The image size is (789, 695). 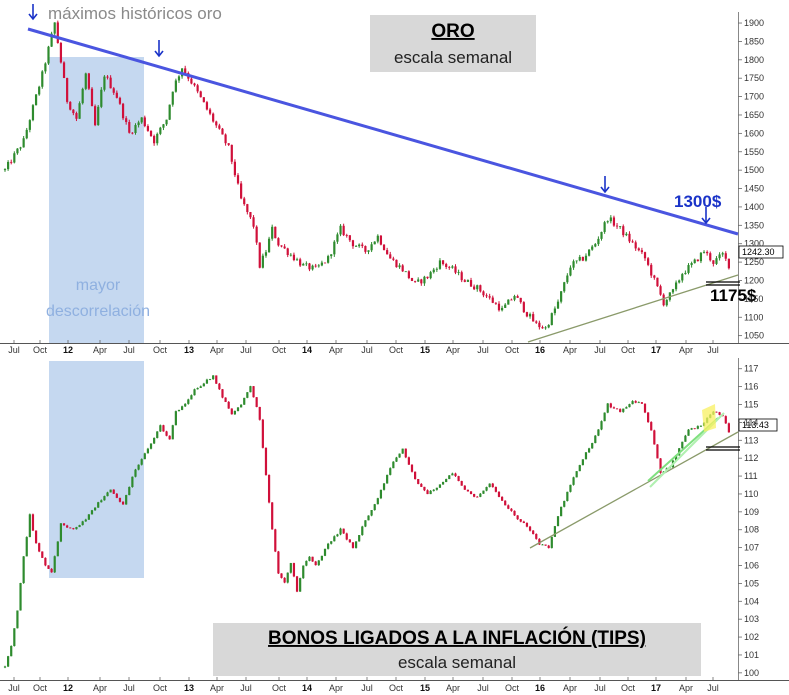 I want to click on y-tick-label: 1050, so click(x=754, y=336).